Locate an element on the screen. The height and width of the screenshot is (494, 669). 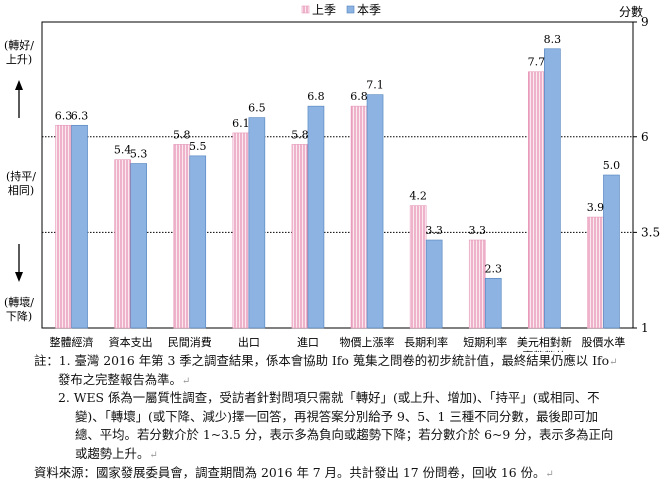
data-label: 7.7 is located at coordinates (537, 62).